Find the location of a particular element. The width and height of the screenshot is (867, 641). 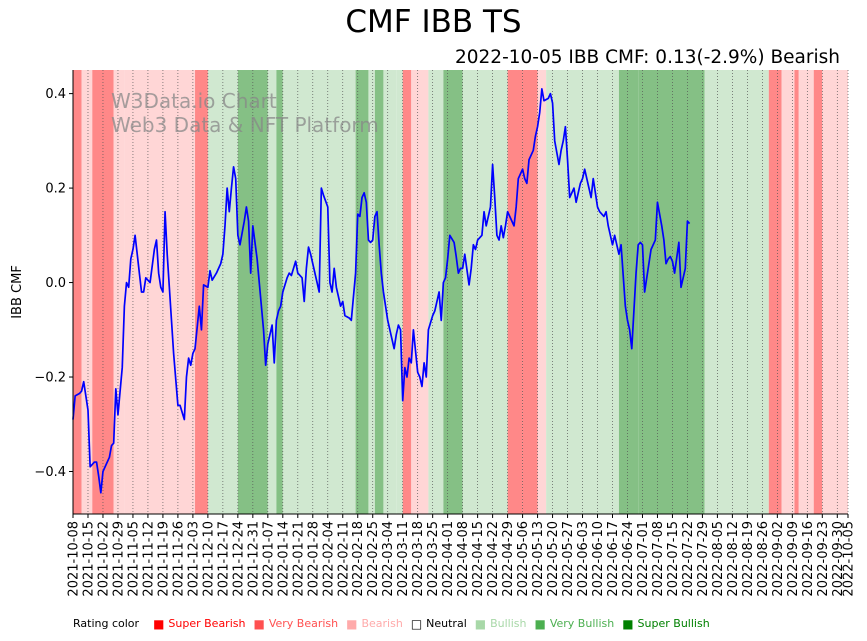

x-tick-label: 2022-04-22 is located at coordinates (493, 559).